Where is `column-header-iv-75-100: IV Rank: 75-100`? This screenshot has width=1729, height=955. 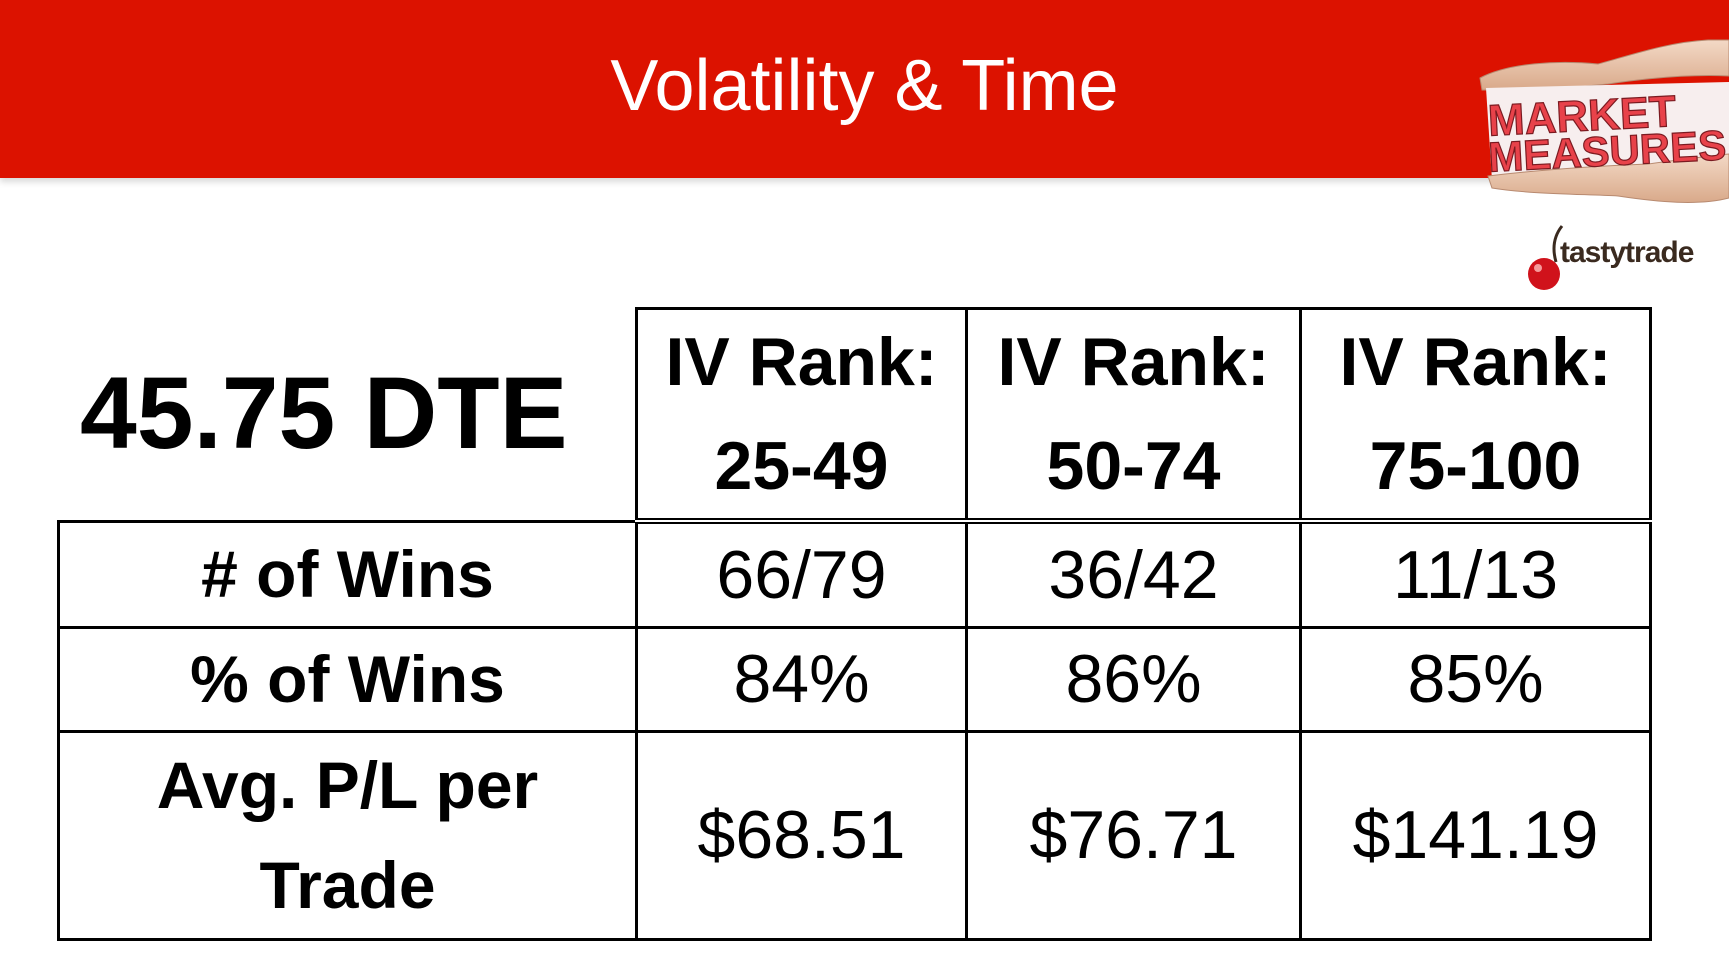
column-header-iv-75-100: IV Rank: 75-100 is located at coordinates (1475, 415).